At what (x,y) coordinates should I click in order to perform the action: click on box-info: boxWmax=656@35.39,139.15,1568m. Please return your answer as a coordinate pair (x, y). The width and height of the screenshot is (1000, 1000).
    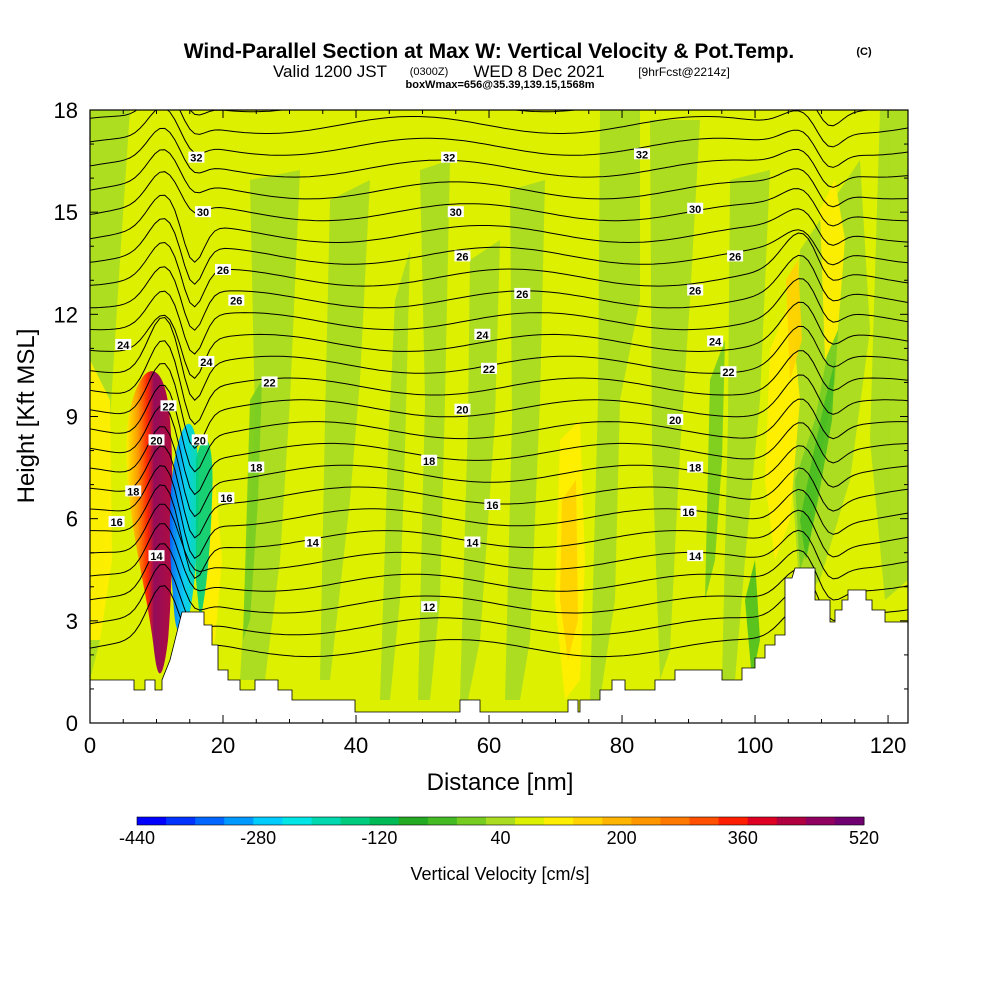
    Looking at the image, I should click on (500, 85).